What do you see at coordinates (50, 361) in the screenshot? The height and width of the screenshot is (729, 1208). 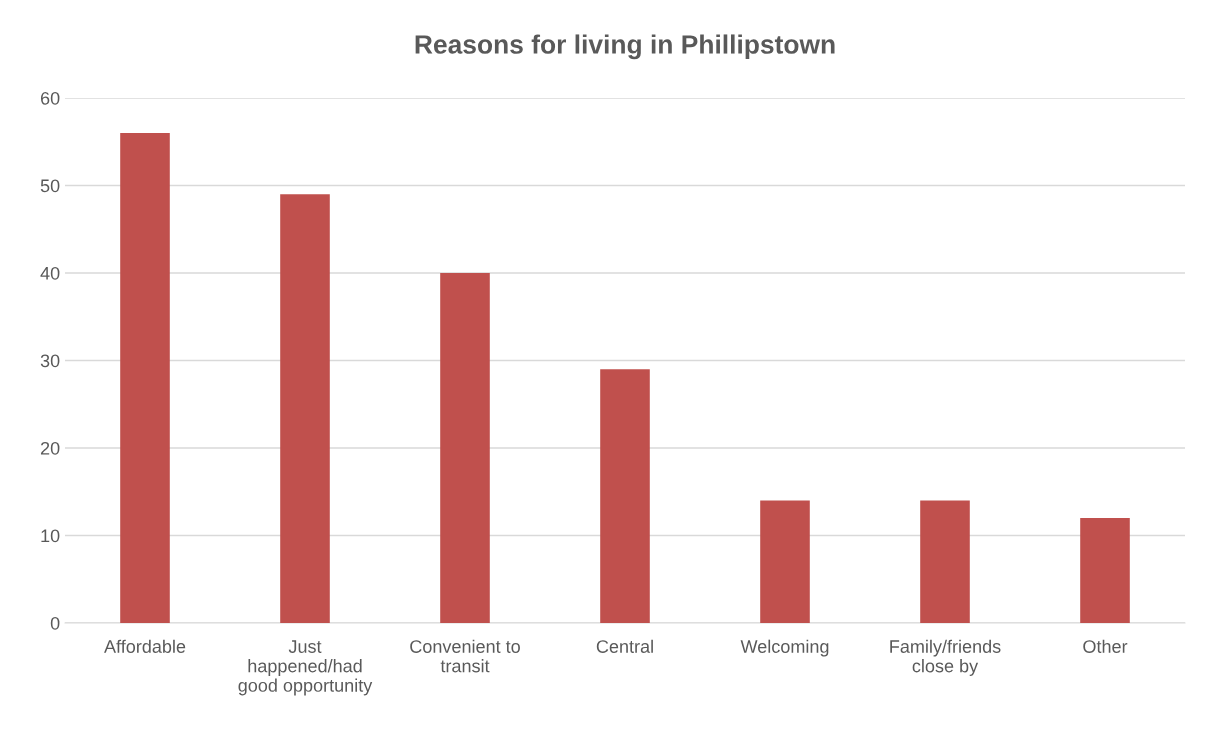 I see `y-tick-label: 30` at bounding box center [50, 361].